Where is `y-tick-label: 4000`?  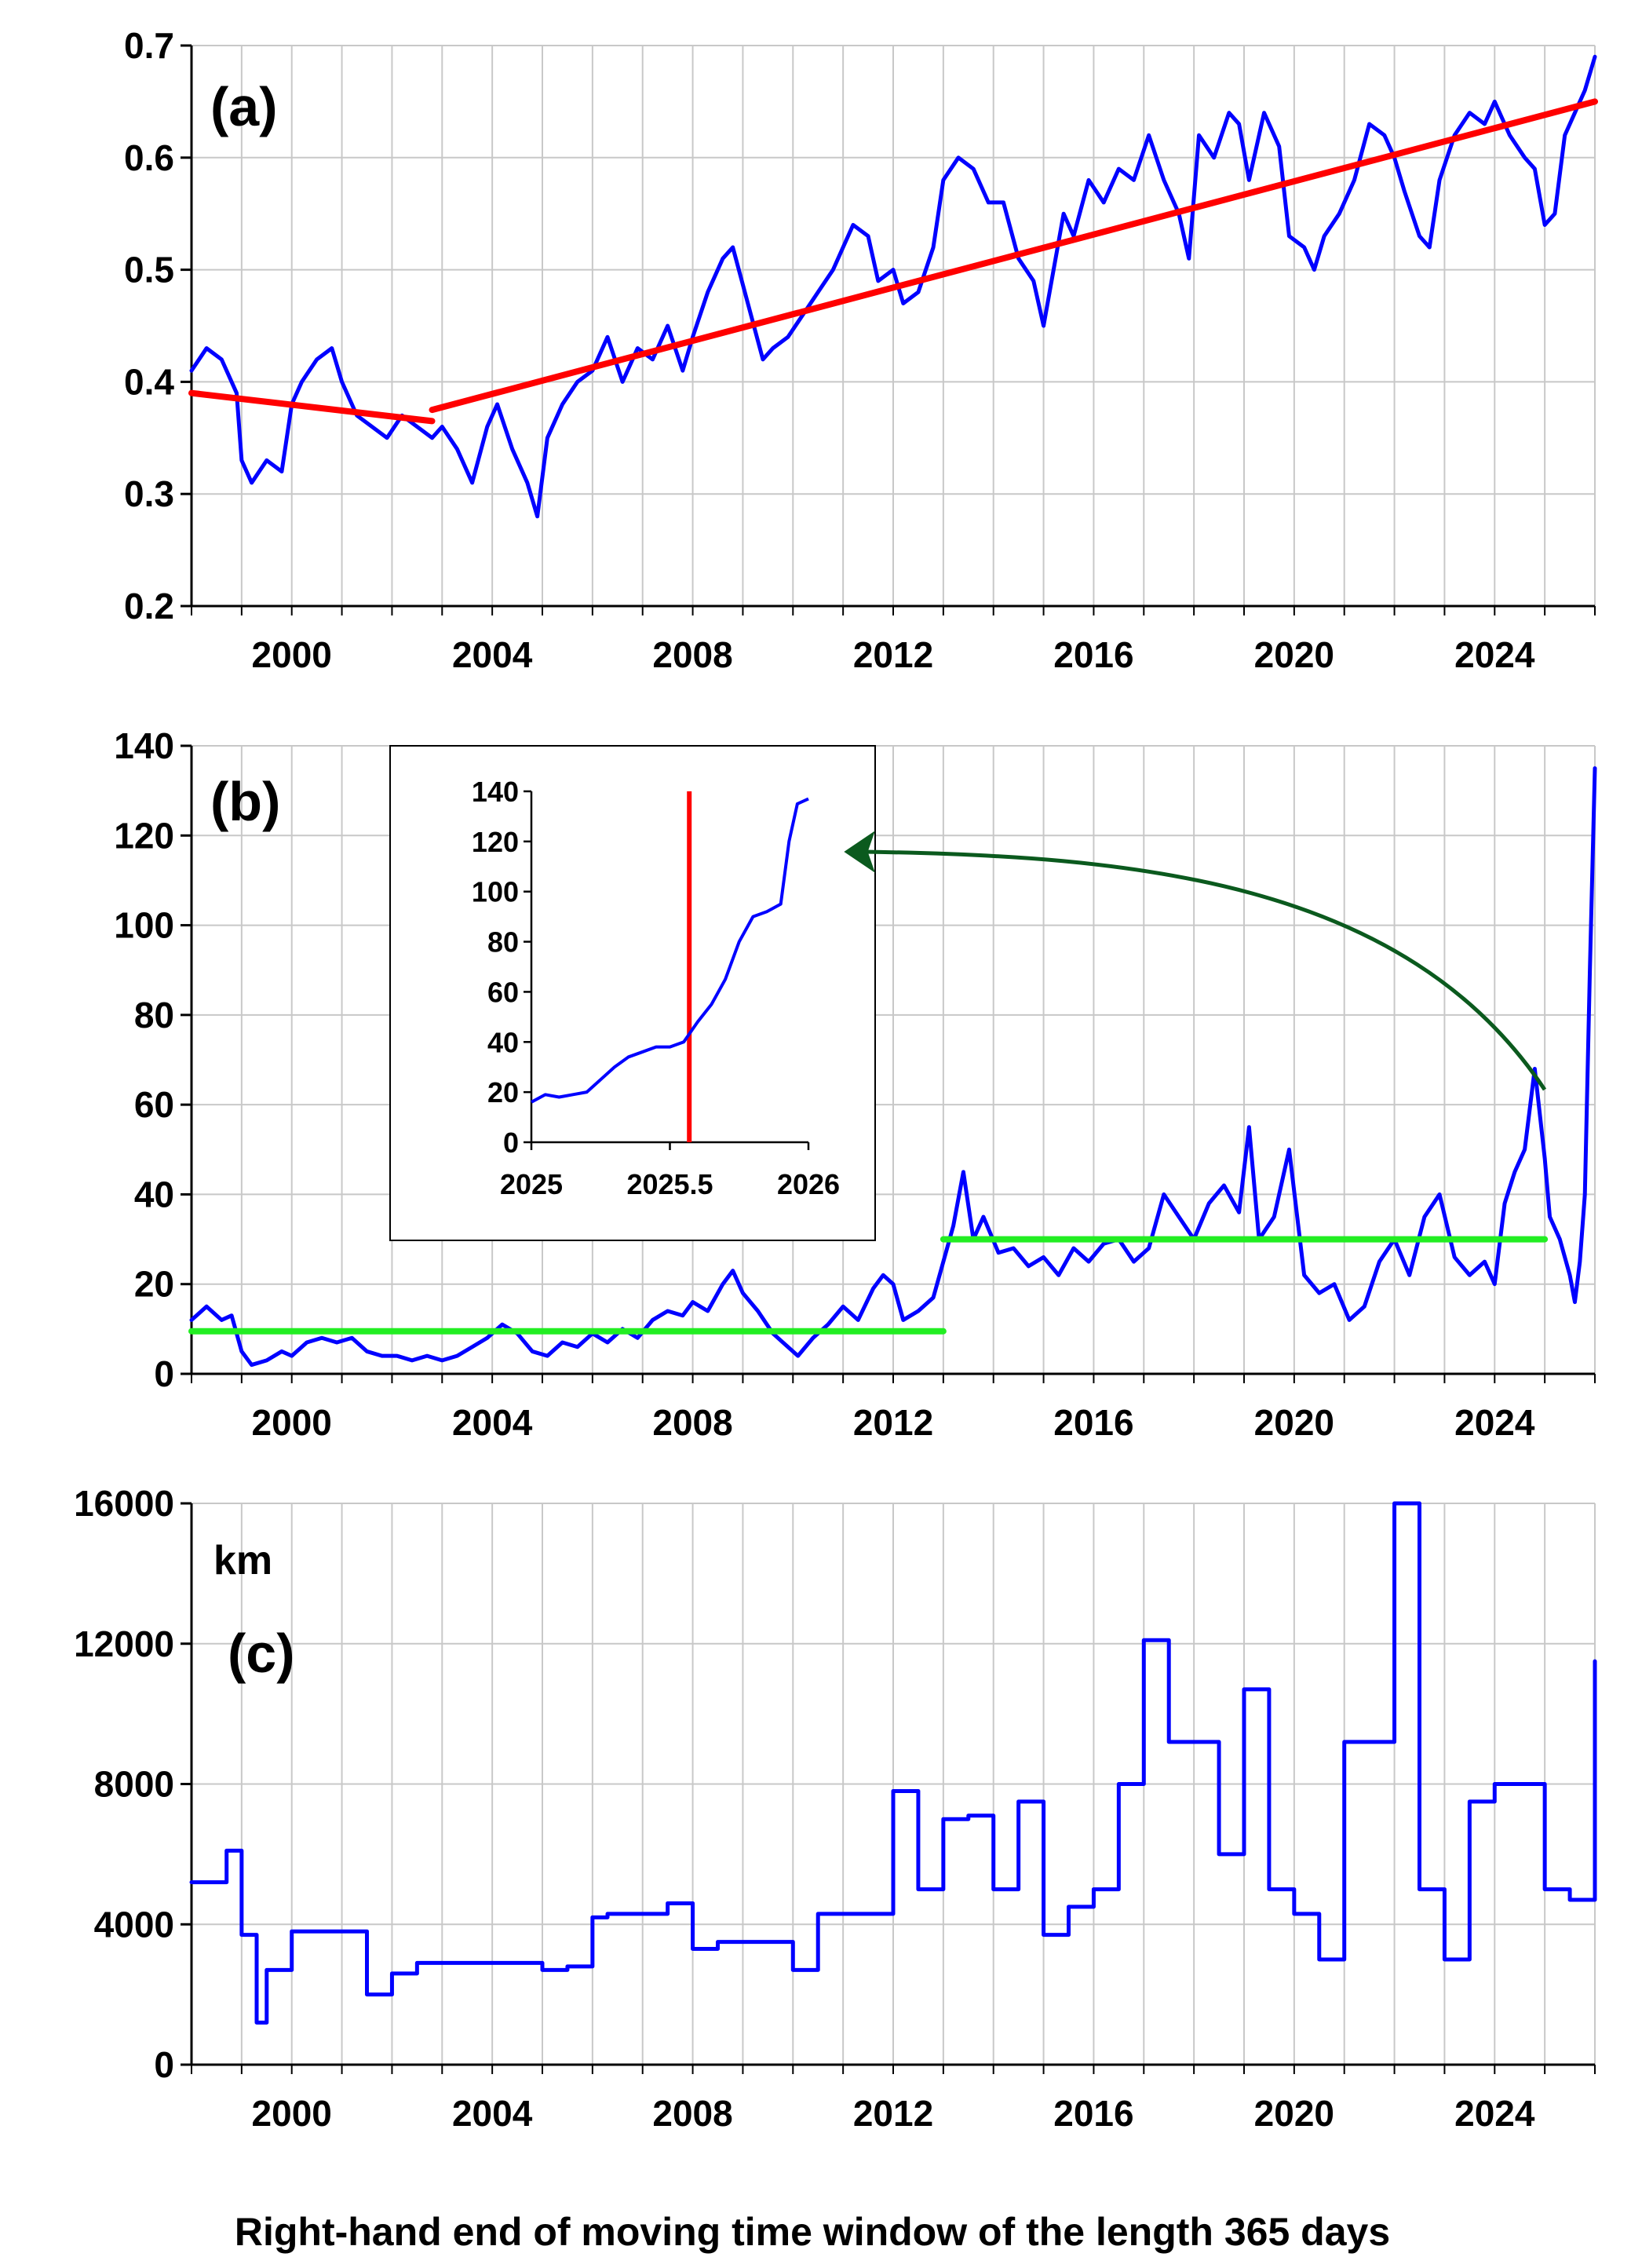
y-tick-label: 4000 is located at coordinates (134, 1924).